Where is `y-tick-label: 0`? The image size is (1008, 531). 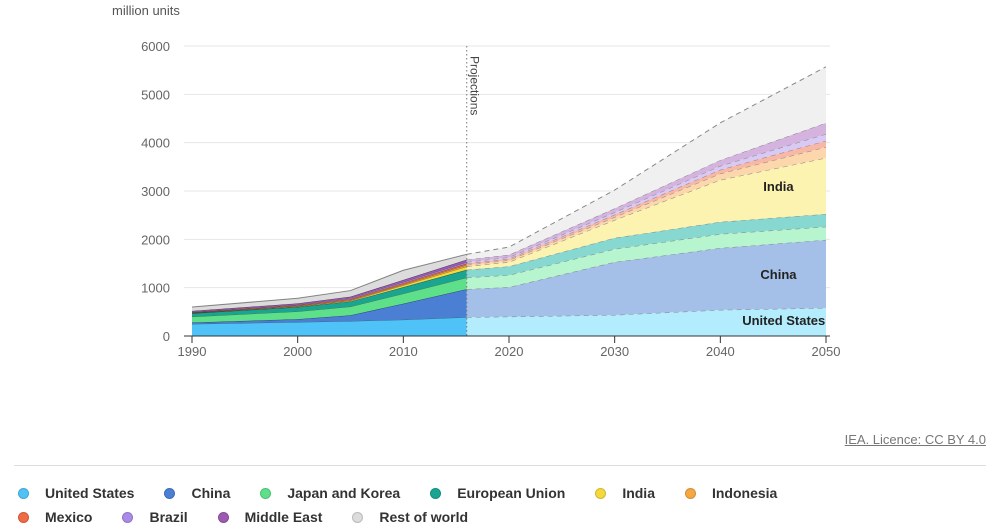 y-tick-label: 0 is located at coordinates (166, 336).